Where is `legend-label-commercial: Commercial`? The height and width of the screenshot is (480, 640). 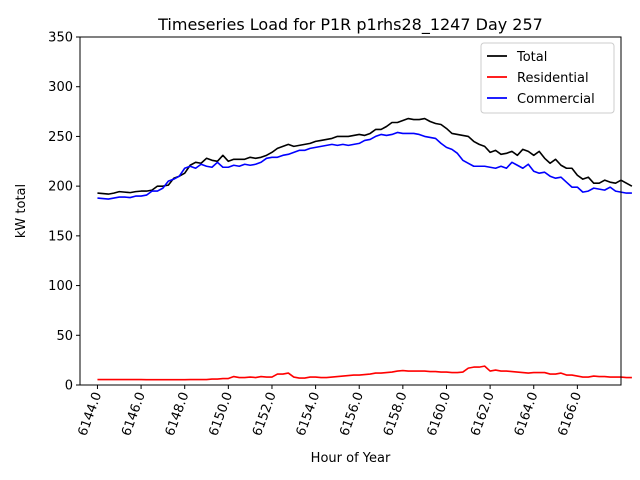 legend-label-commercial: Commercial is located at coordinates (556, 99).